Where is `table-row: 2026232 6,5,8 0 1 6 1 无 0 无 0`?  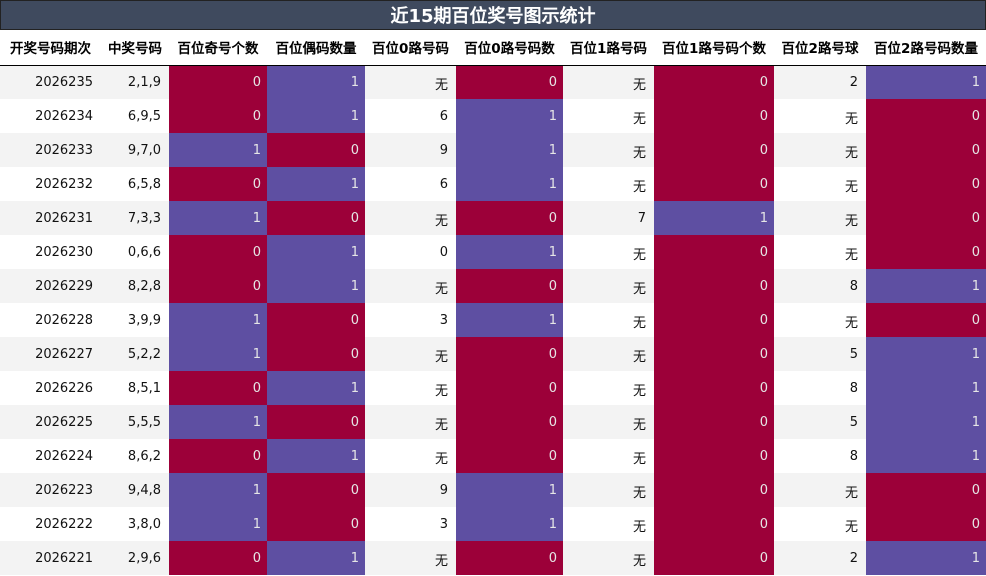
table-row: 2026232 6,5,8 0 1 6 1 无 0 无 0 is located at coordinates (493, 184).